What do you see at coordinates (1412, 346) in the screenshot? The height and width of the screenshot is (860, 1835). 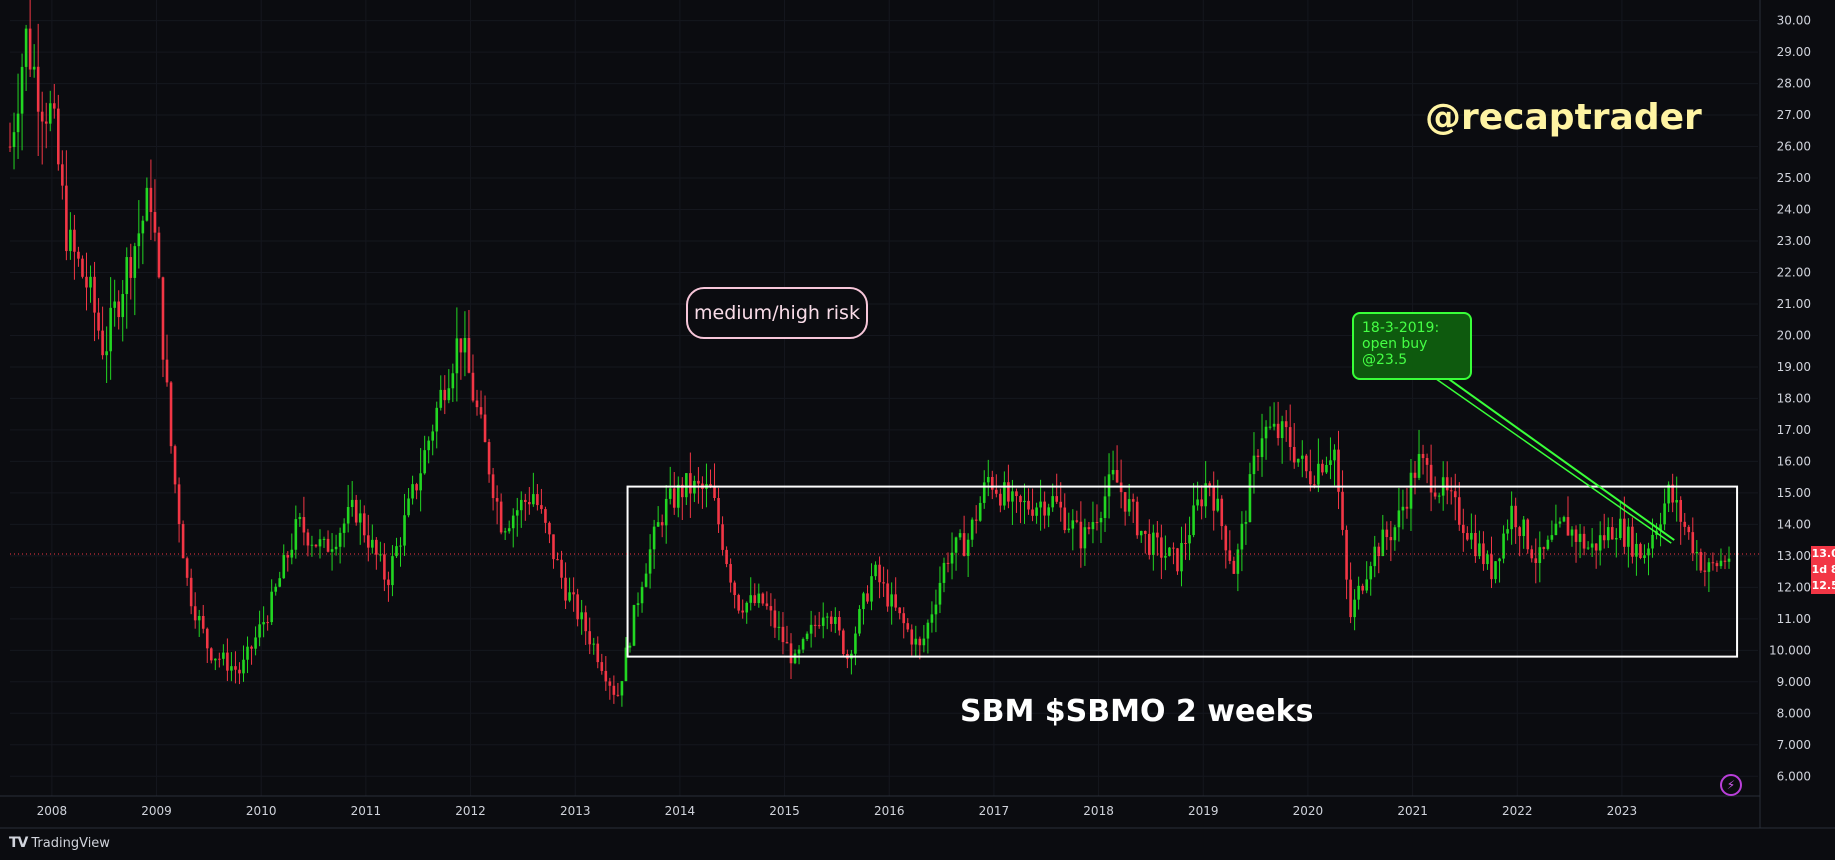 I see `buy-note-callout: 18-3-2019: open buy @23.5` at bounding box center [1412, 346].